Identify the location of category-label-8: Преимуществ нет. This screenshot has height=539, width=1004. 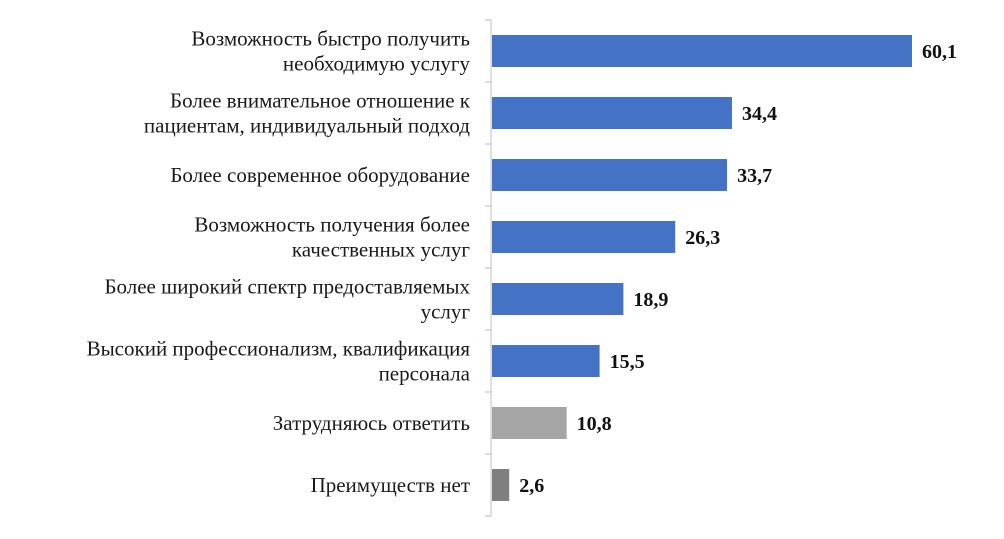
(390, 485).